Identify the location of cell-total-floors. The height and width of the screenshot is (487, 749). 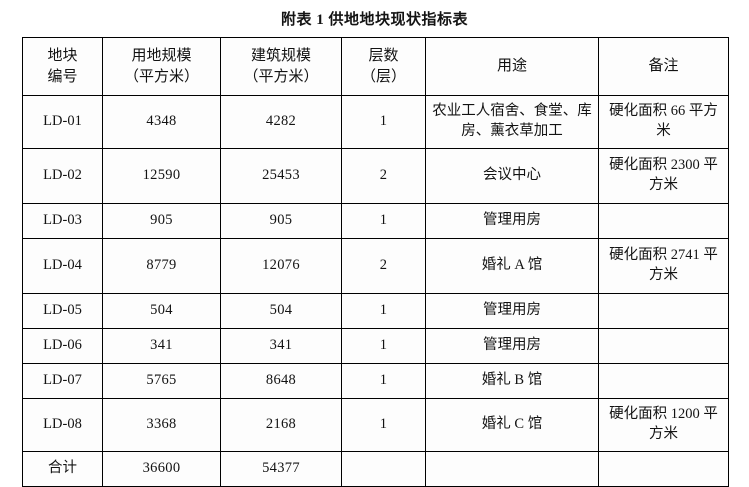
(383, 469).